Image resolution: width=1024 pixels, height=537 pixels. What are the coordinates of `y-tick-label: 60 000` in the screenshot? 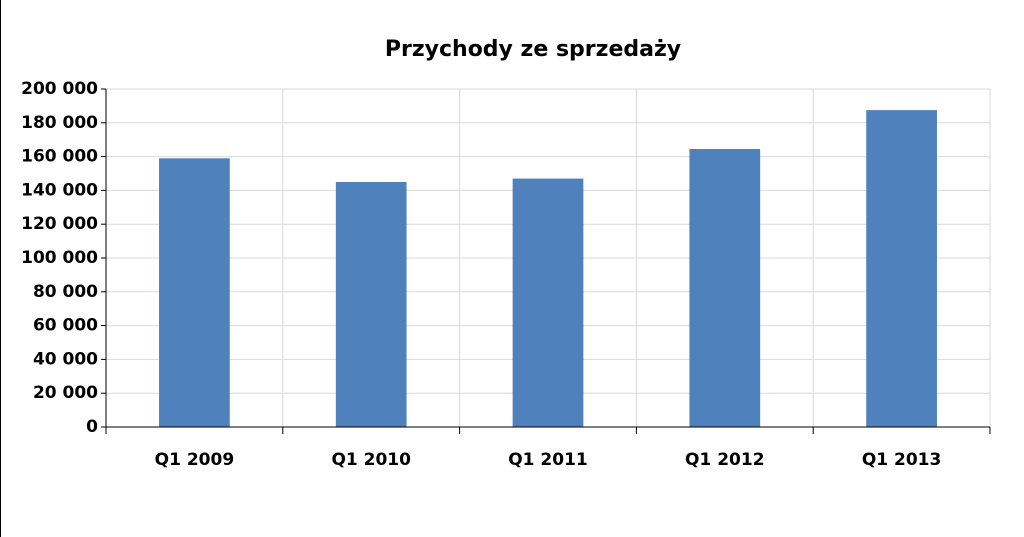 It's located at (65, 326).